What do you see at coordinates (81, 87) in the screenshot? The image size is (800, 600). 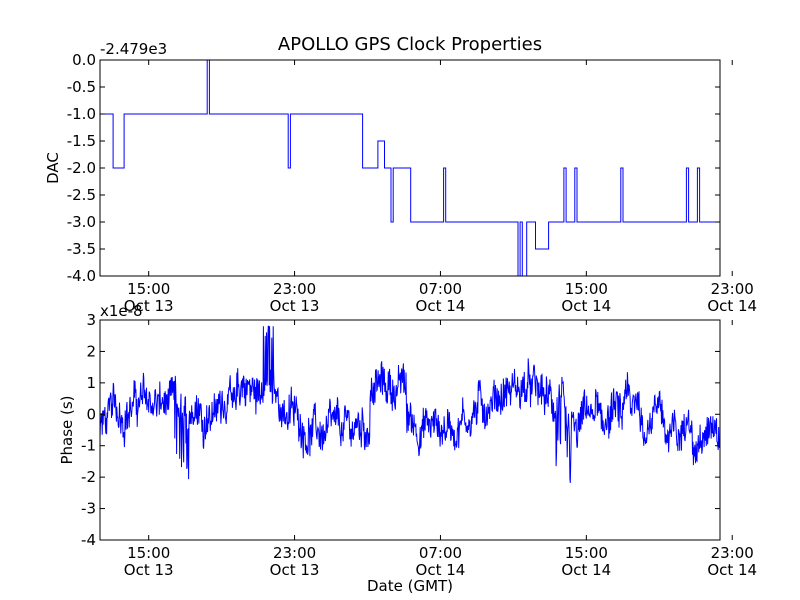 I see `dac-ytick-label: -0.5` at bounding box center [81, 87].